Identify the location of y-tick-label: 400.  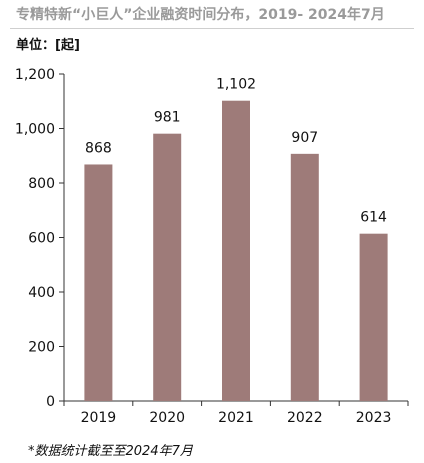
(41, 293).